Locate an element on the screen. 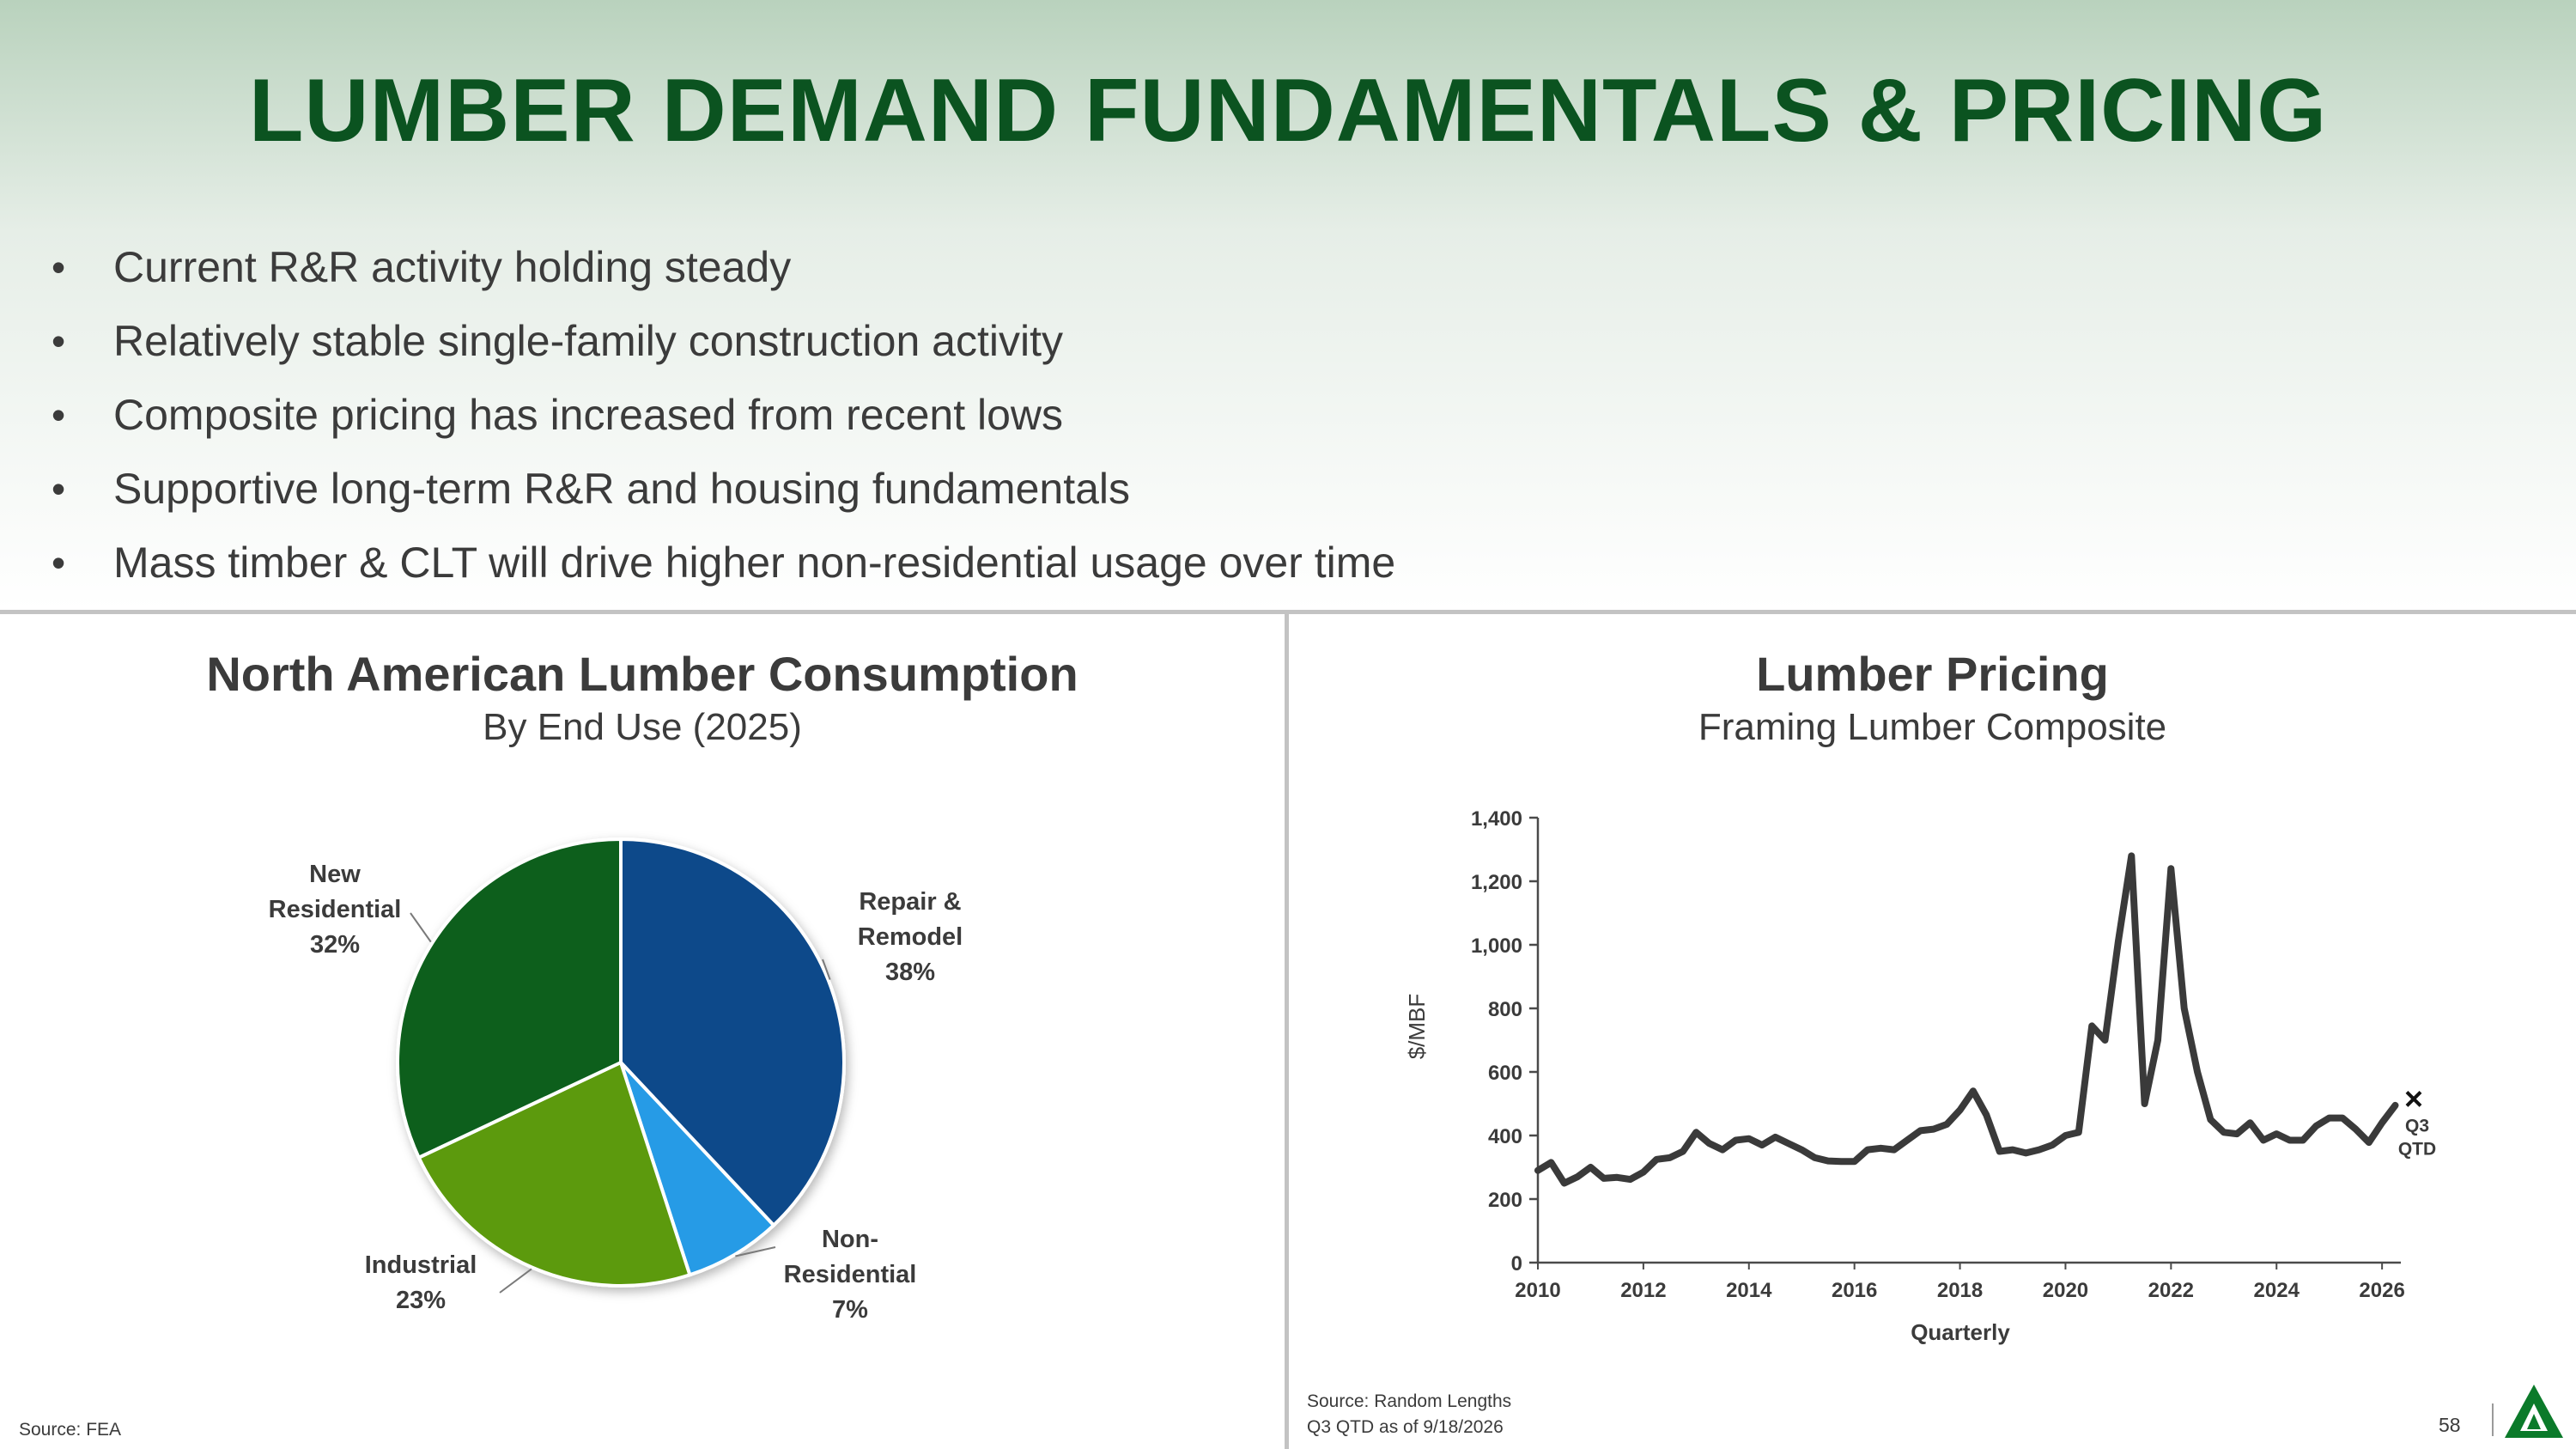  vertical-divider is located at coordinates (1287, 1031).